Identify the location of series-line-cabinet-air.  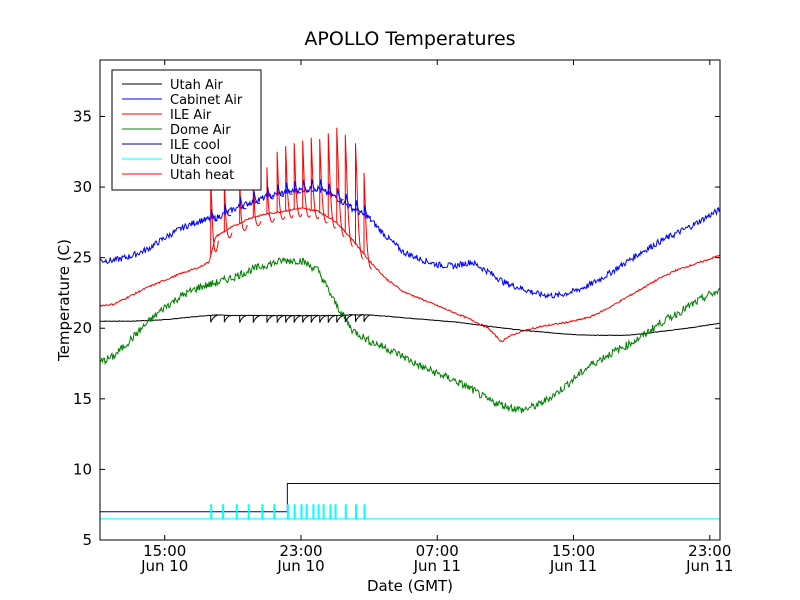
(410, 241).